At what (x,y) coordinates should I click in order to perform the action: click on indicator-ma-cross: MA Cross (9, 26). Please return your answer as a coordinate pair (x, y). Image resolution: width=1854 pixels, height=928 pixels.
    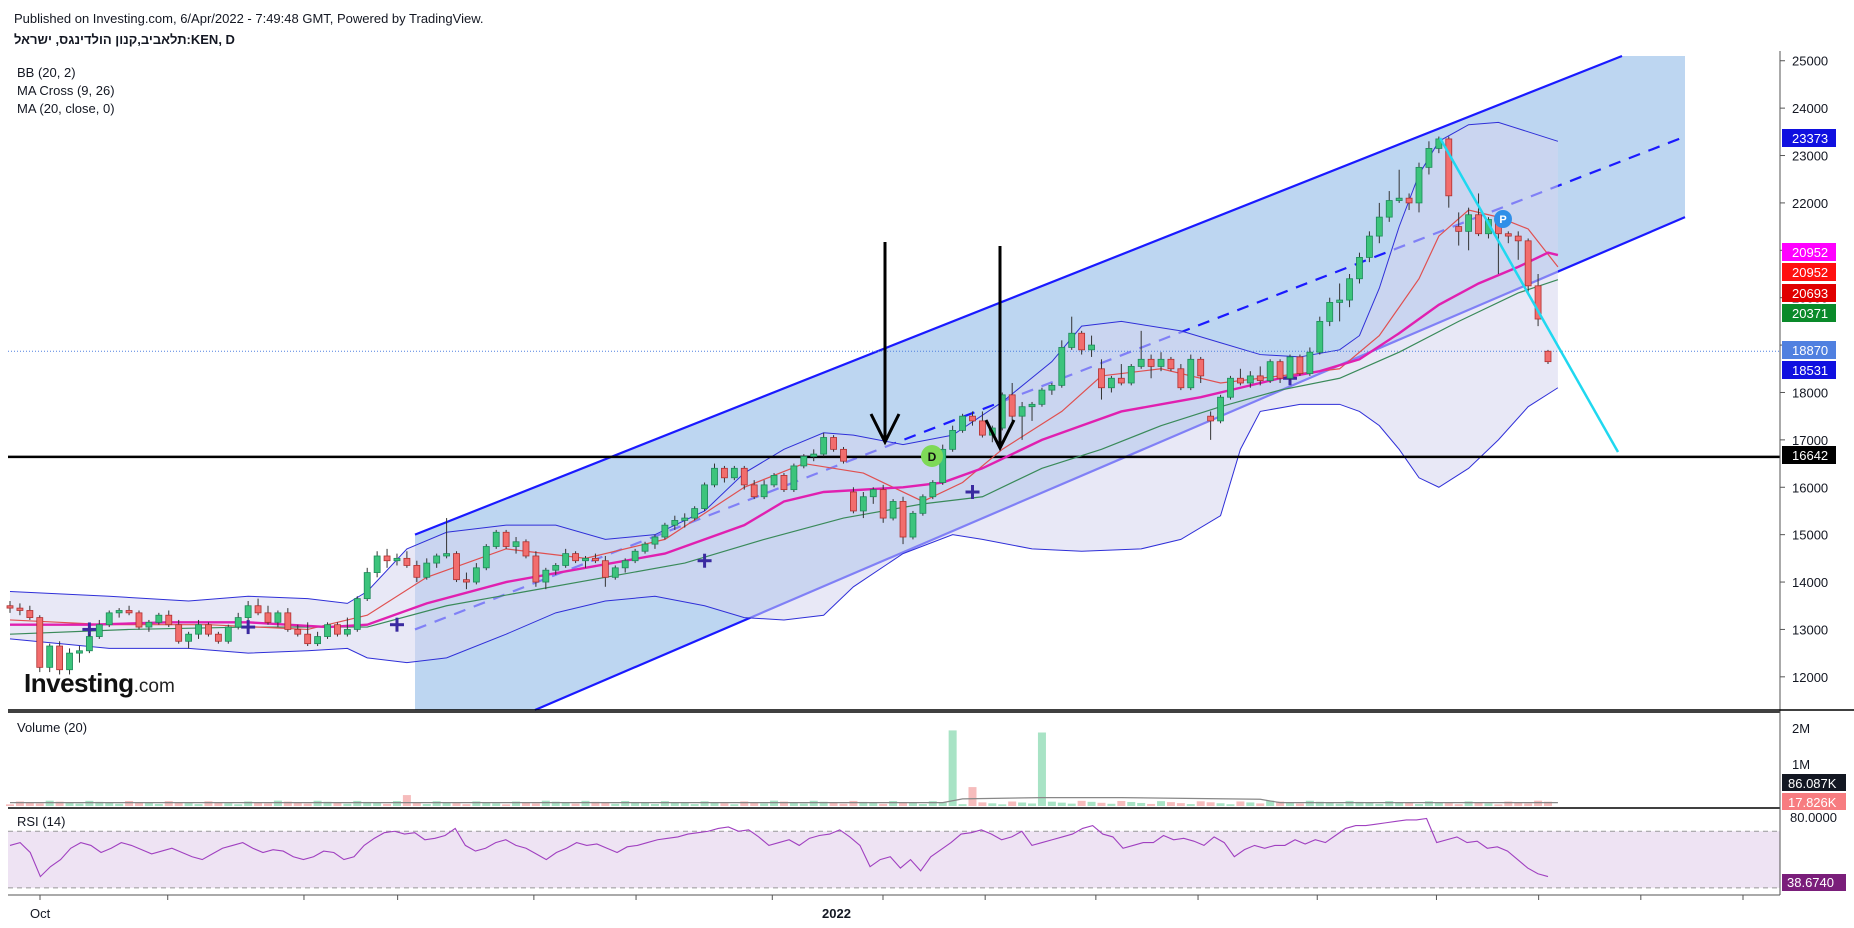
    Looking at the image, I should click on (66, 90).